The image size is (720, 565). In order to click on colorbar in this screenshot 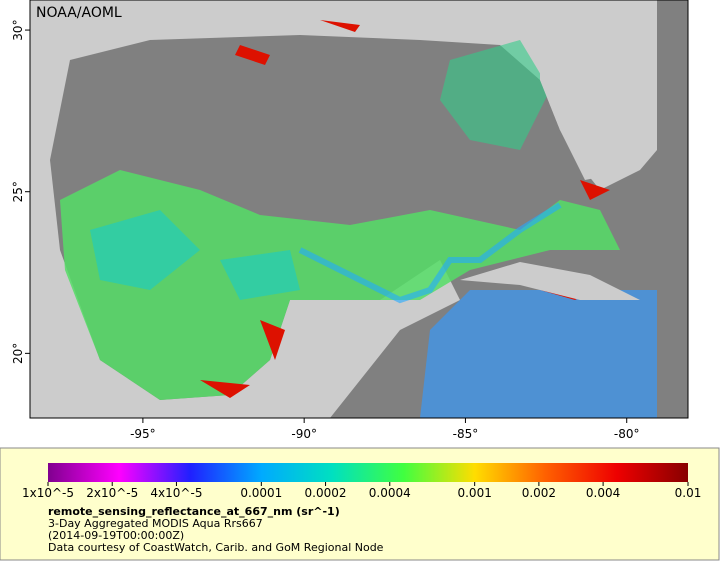, I will do `click(368, 472)`.